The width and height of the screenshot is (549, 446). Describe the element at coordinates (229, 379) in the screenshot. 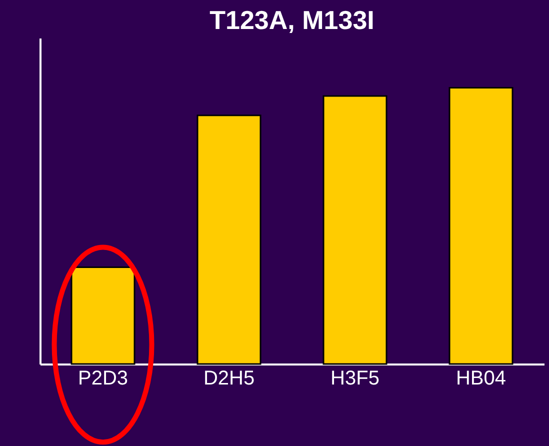

I see `x-tick-label: D2H5` at that location.